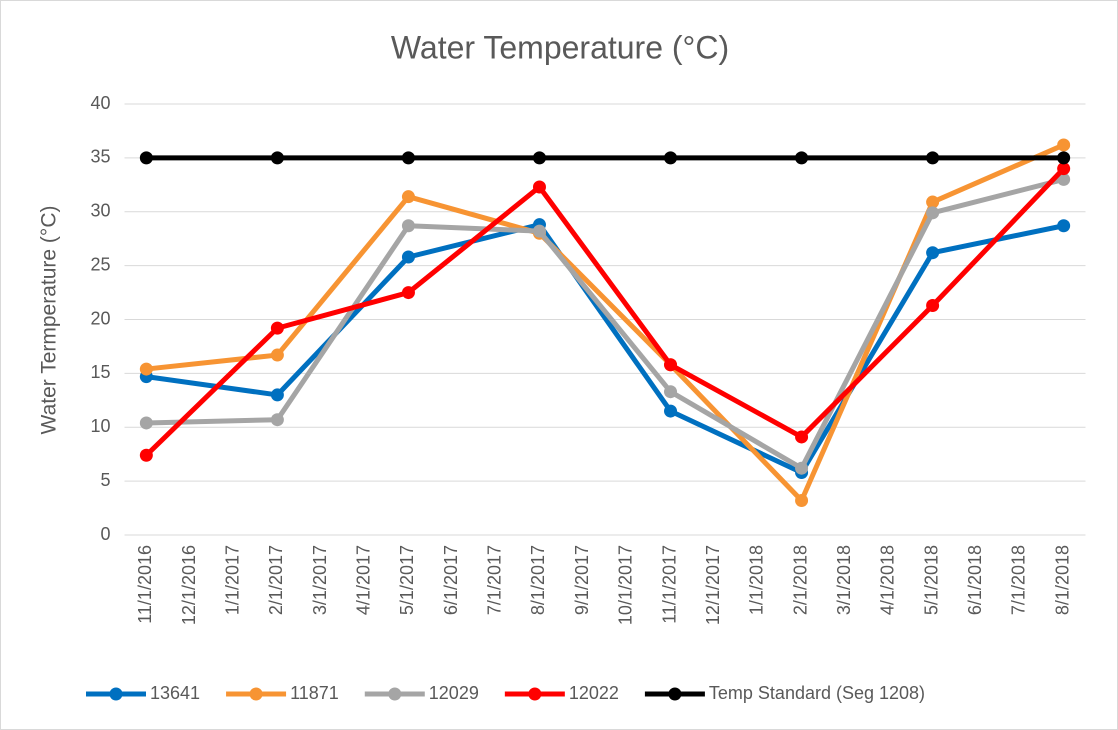 Image resolution: width=1118 pixels, height=730 pixels. What do you see at coordinates (407, 580) in the screenshot?
I see `x-tick-label: 5/1/2017` at bounding box center [407, 580].